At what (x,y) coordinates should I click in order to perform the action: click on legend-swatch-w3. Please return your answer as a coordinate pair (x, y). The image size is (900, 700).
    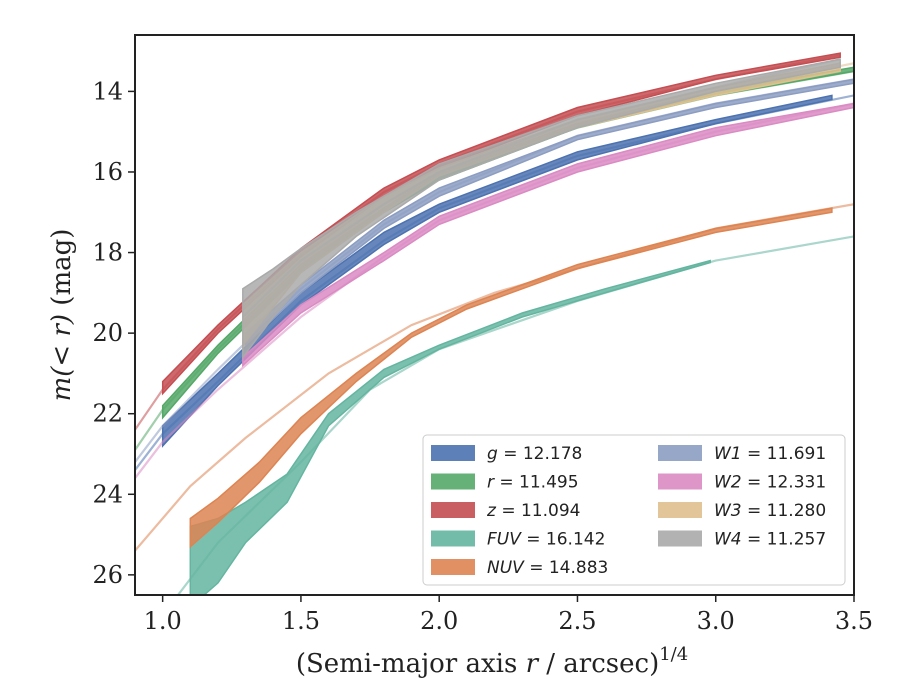
    Looking at the image, I should click on (680, 510).